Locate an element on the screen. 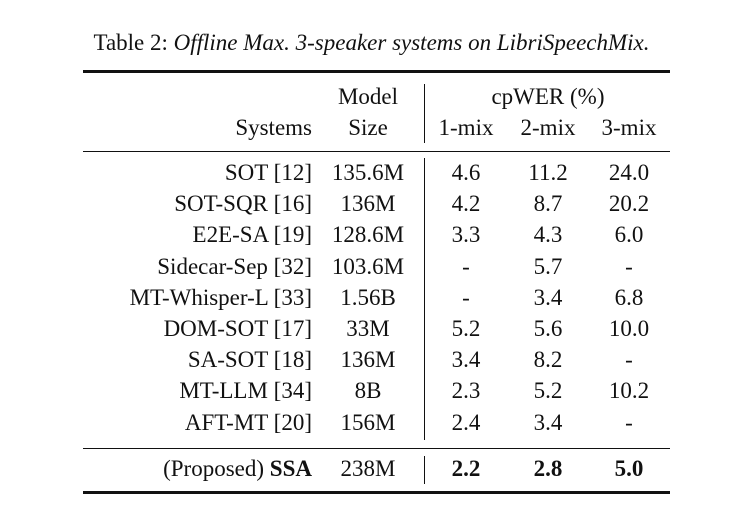 The image size is (743, 520). row-1-mix: 2.3 is located at coordinates (466, 390).